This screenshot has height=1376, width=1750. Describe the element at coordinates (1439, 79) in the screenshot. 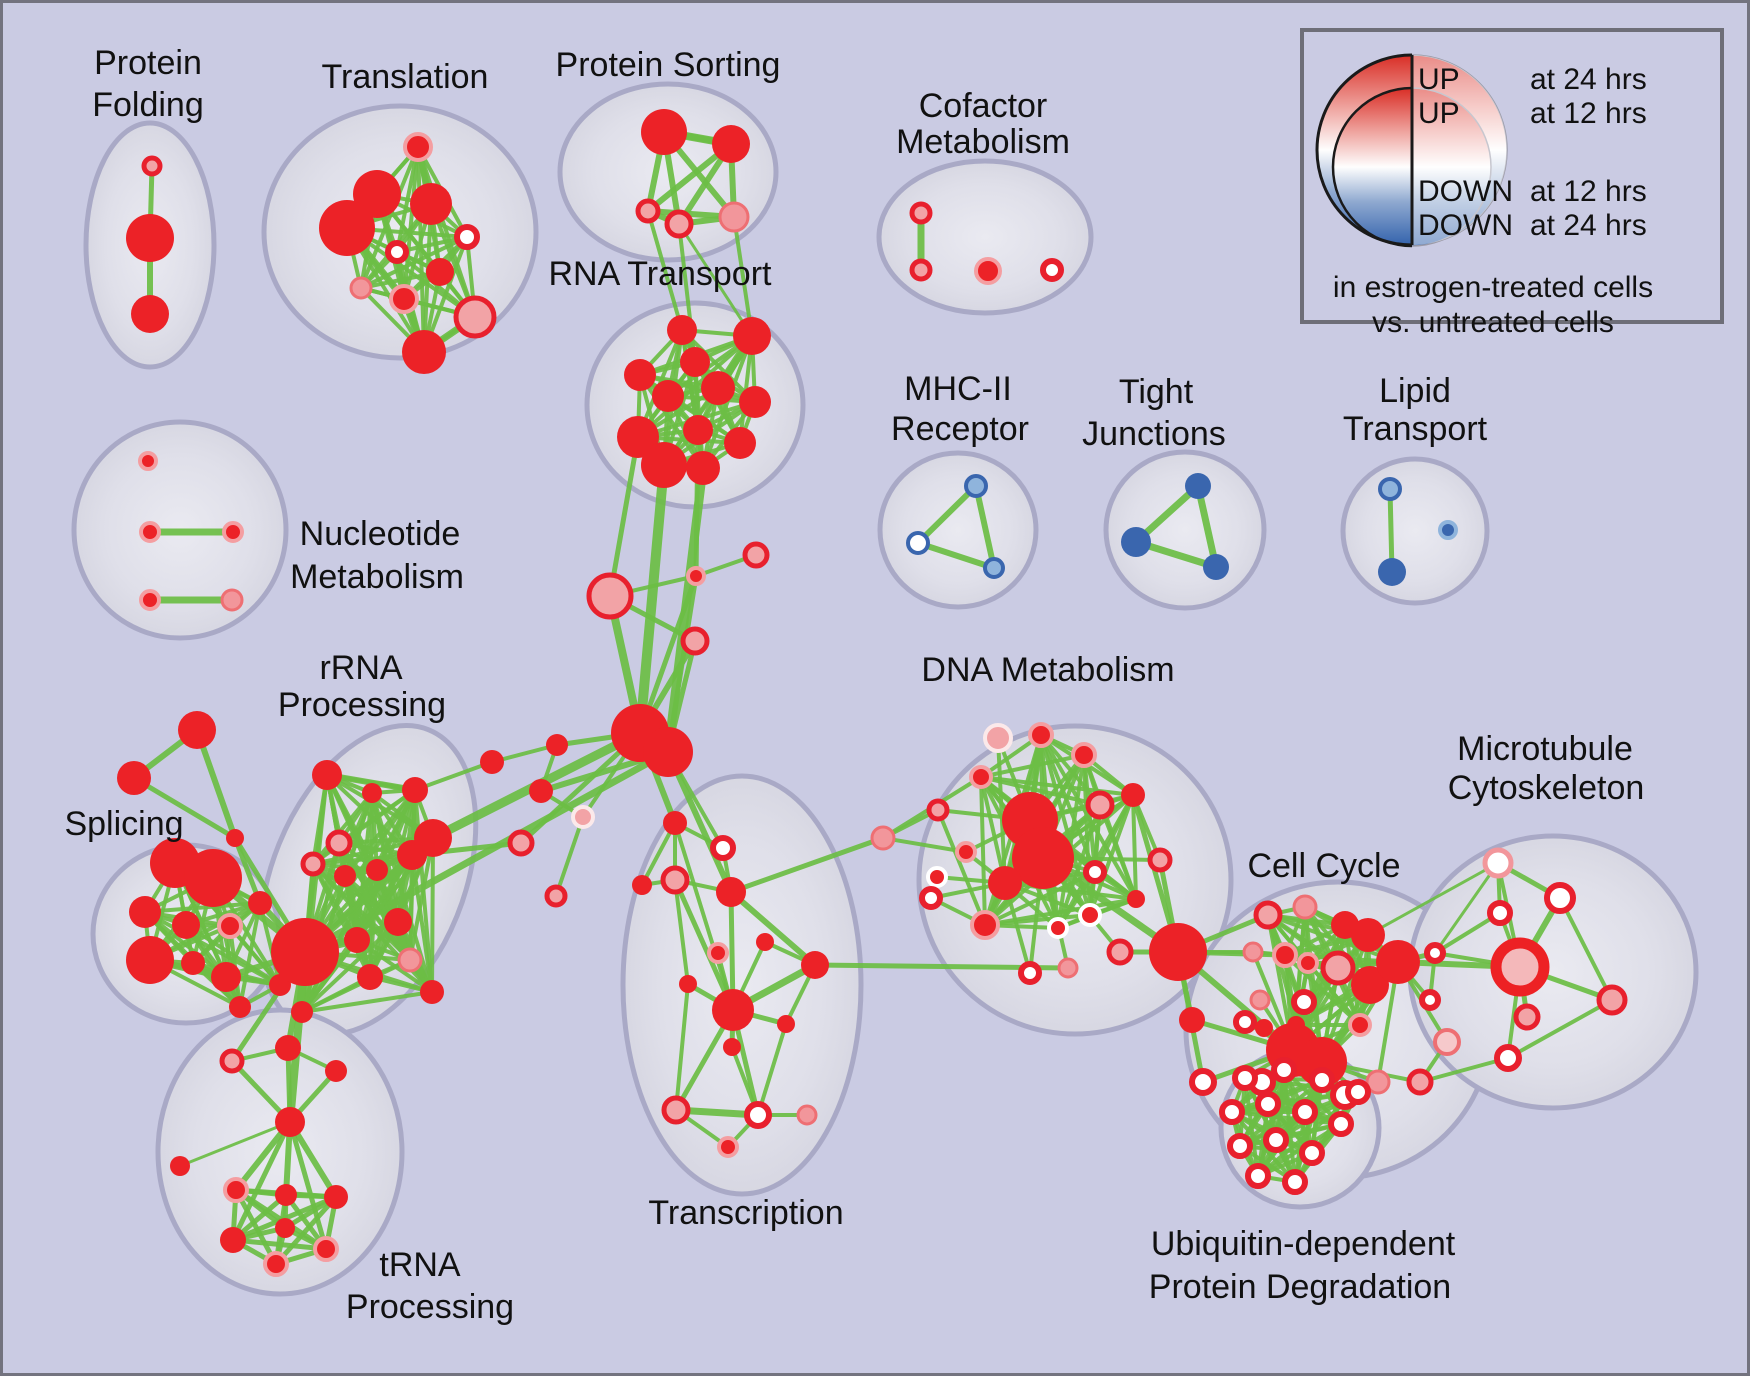

I see `legend-row-label: UP` at that location.